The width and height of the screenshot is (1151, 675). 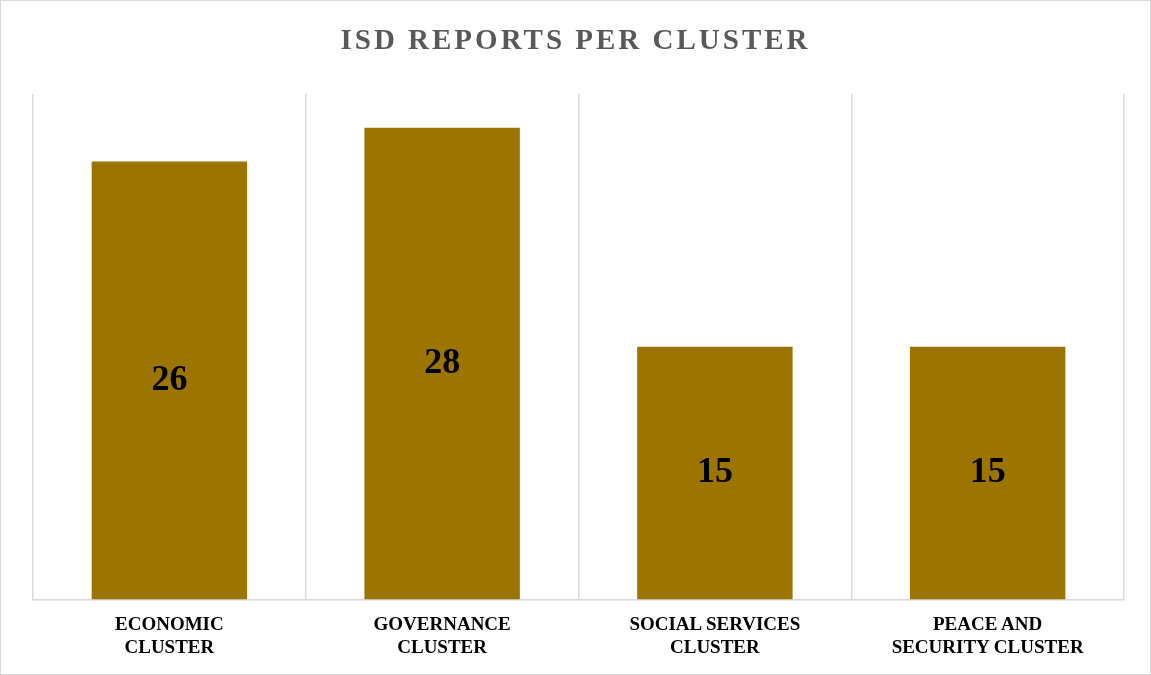 What do you see at coordinates (442, 634) in the screenshot?
I see `x-tick-label: GOVERNANCE CLUSTER` at bounding box center [442, 634].